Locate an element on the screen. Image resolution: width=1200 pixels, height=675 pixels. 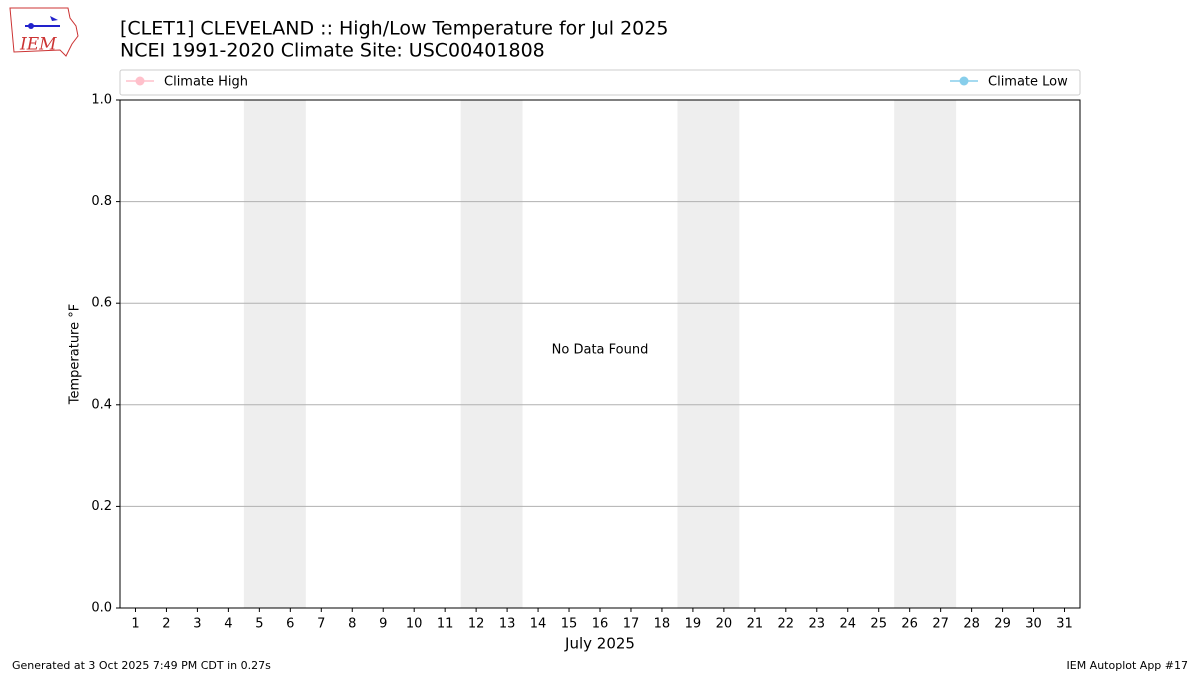
legend is located at coordinates (600, 82).